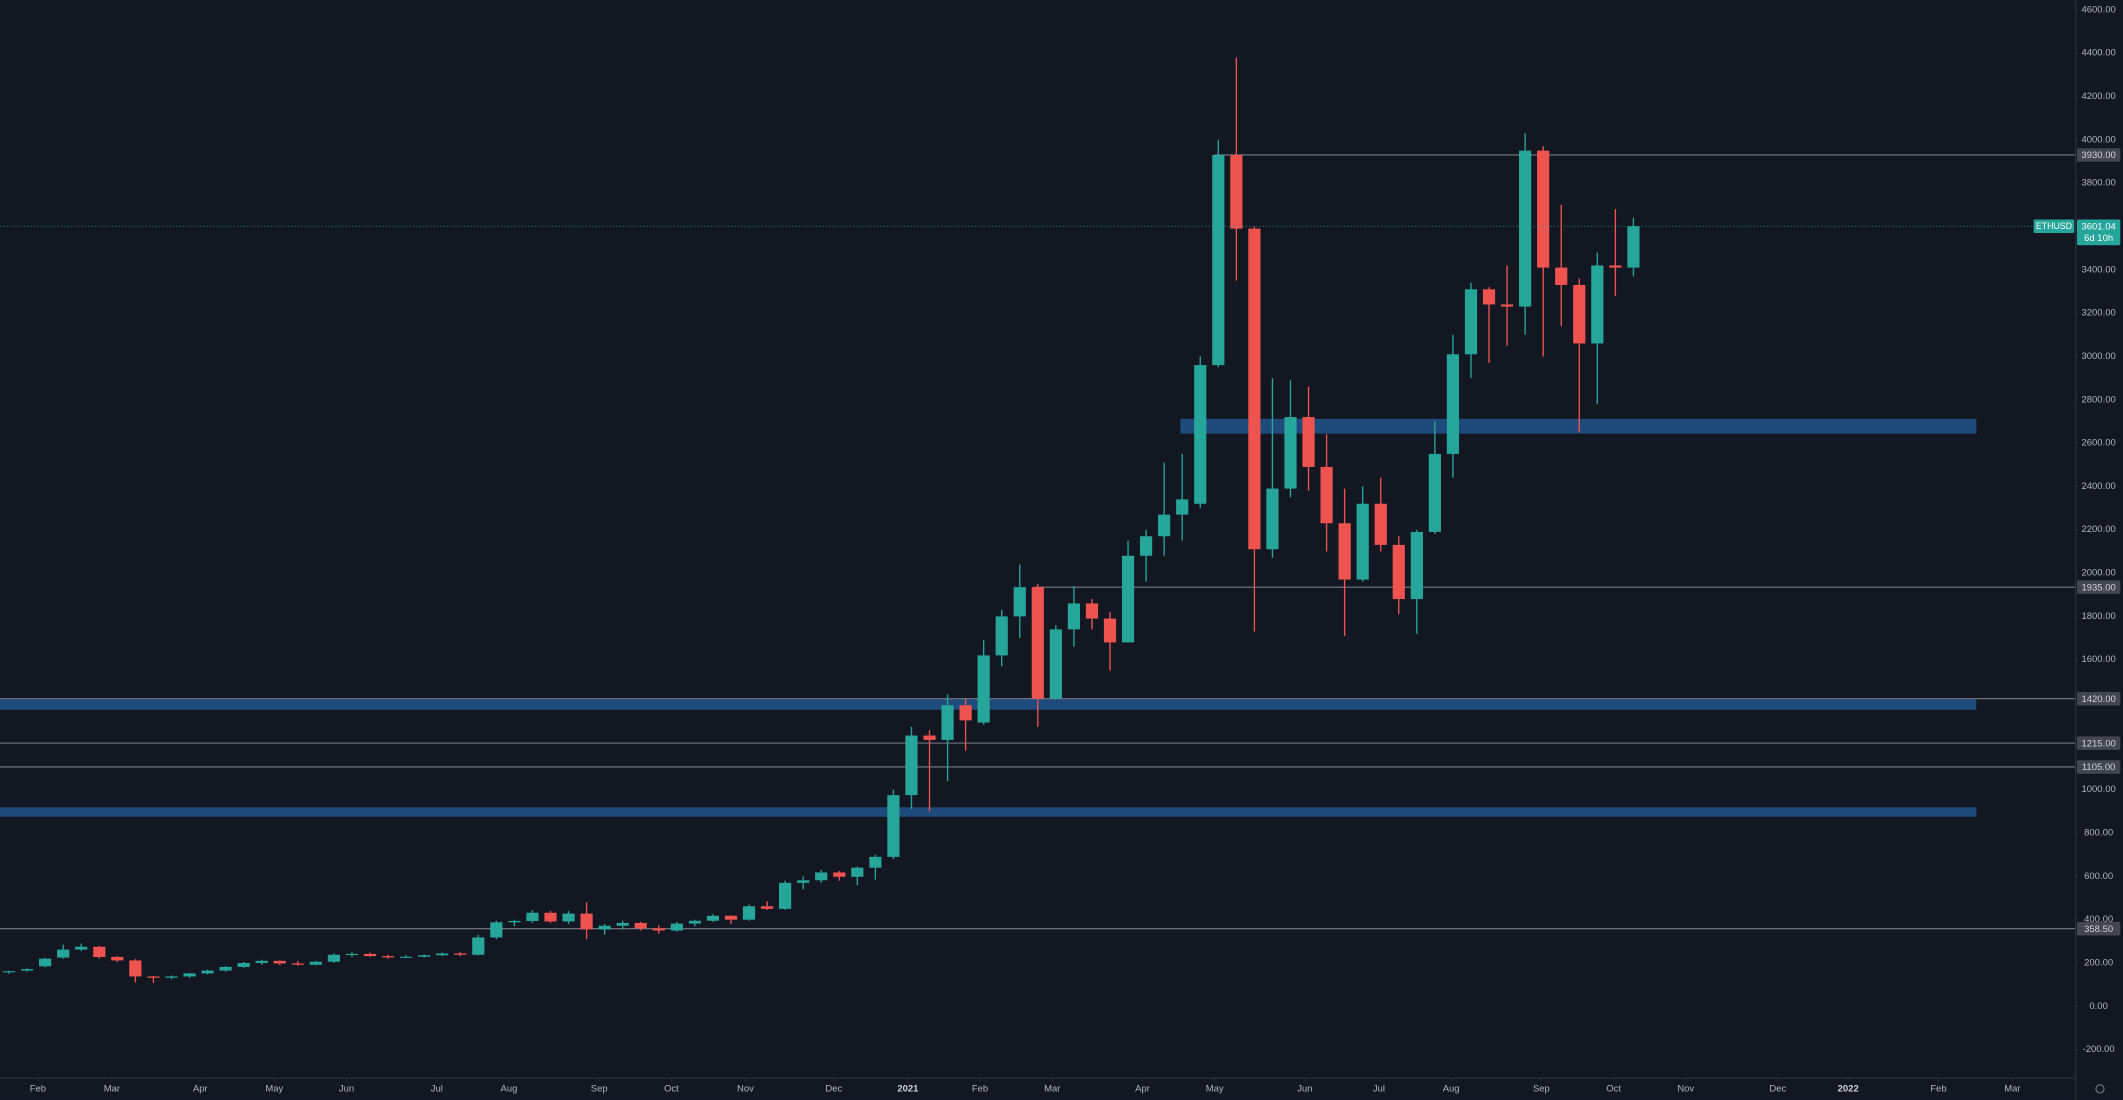  What do you see at coordinates (2098, 238) in the screenshot?
I see `countdown-label: 6d 10h` at bounding box center [2098, 238].